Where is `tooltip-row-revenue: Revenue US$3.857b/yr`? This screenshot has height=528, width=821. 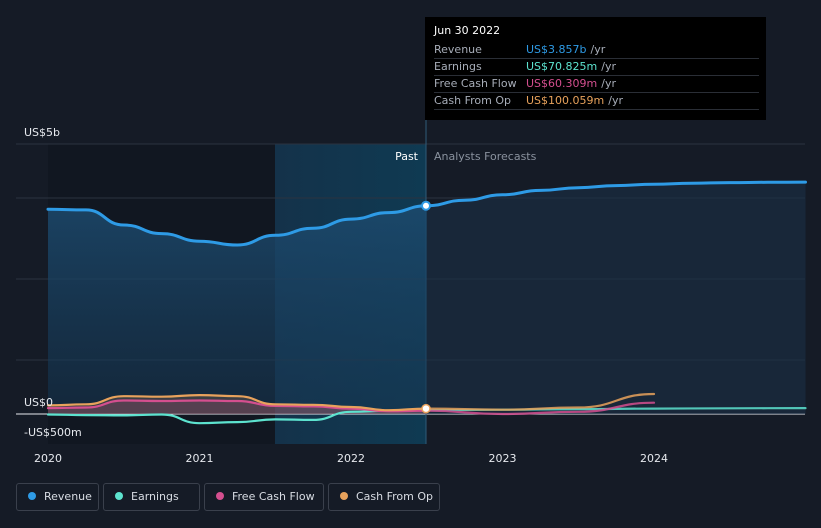
tooltip-row-revenue: Revenue US$3.857b/yr is located at coordinates (596, 50).